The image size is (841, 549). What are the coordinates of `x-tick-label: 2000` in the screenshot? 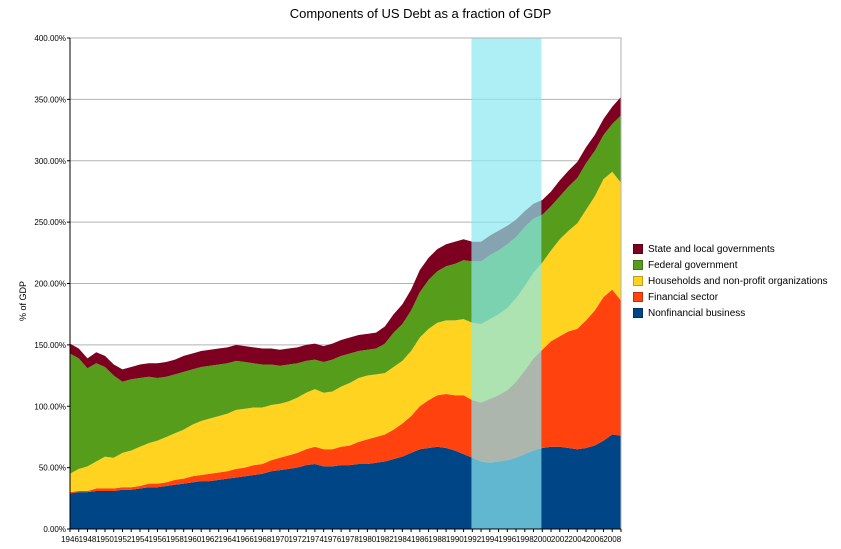 It's located at (542, 539).